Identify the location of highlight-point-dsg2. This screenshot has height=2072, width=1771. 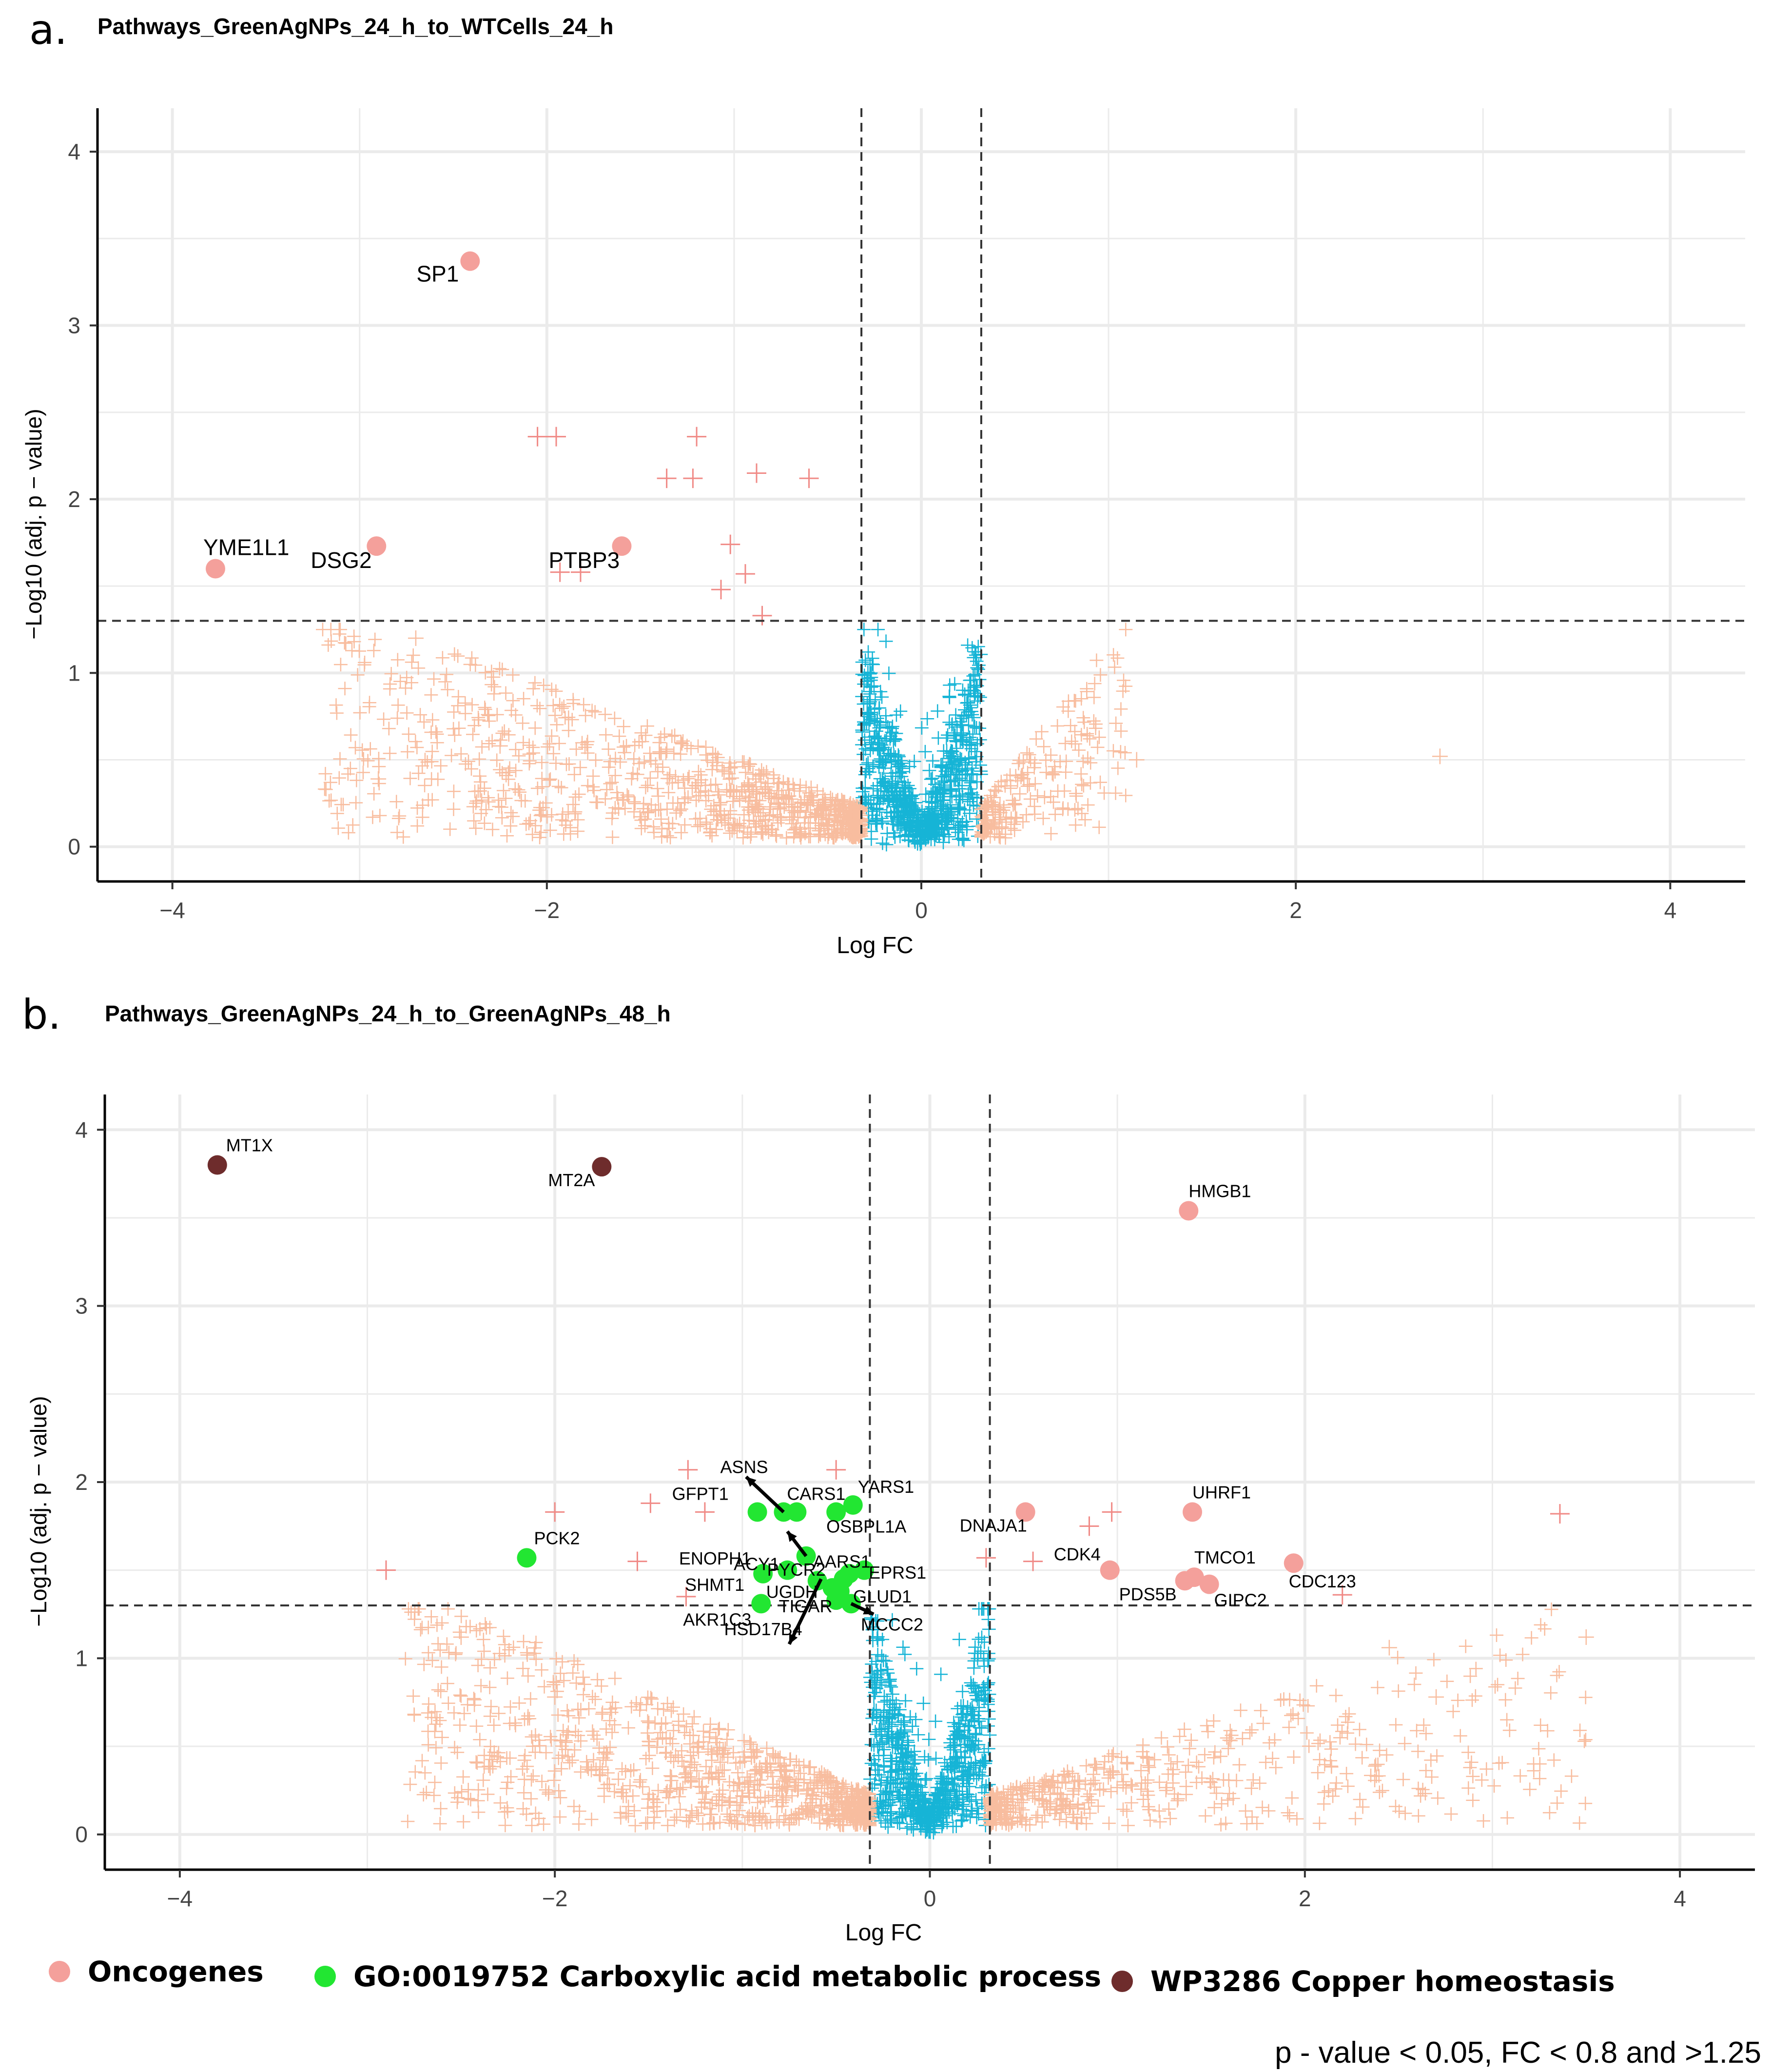
(377, 546).